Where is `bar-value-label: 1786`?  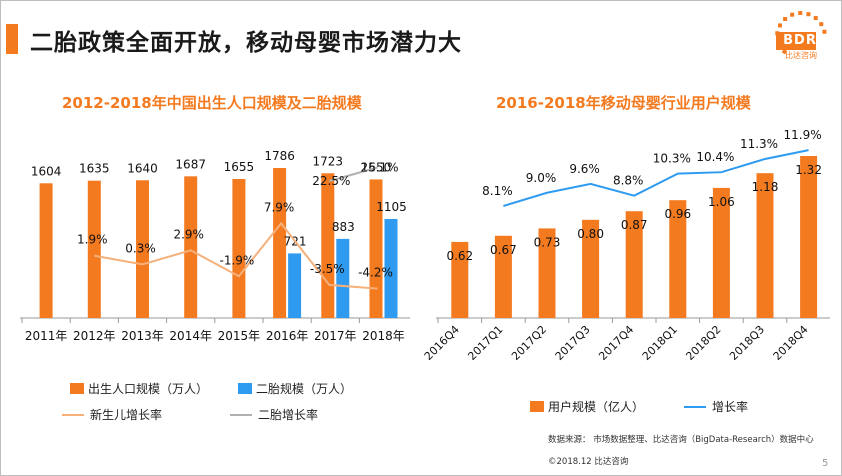 bar-value-label: 1786 is located at coordinates (279, 156).